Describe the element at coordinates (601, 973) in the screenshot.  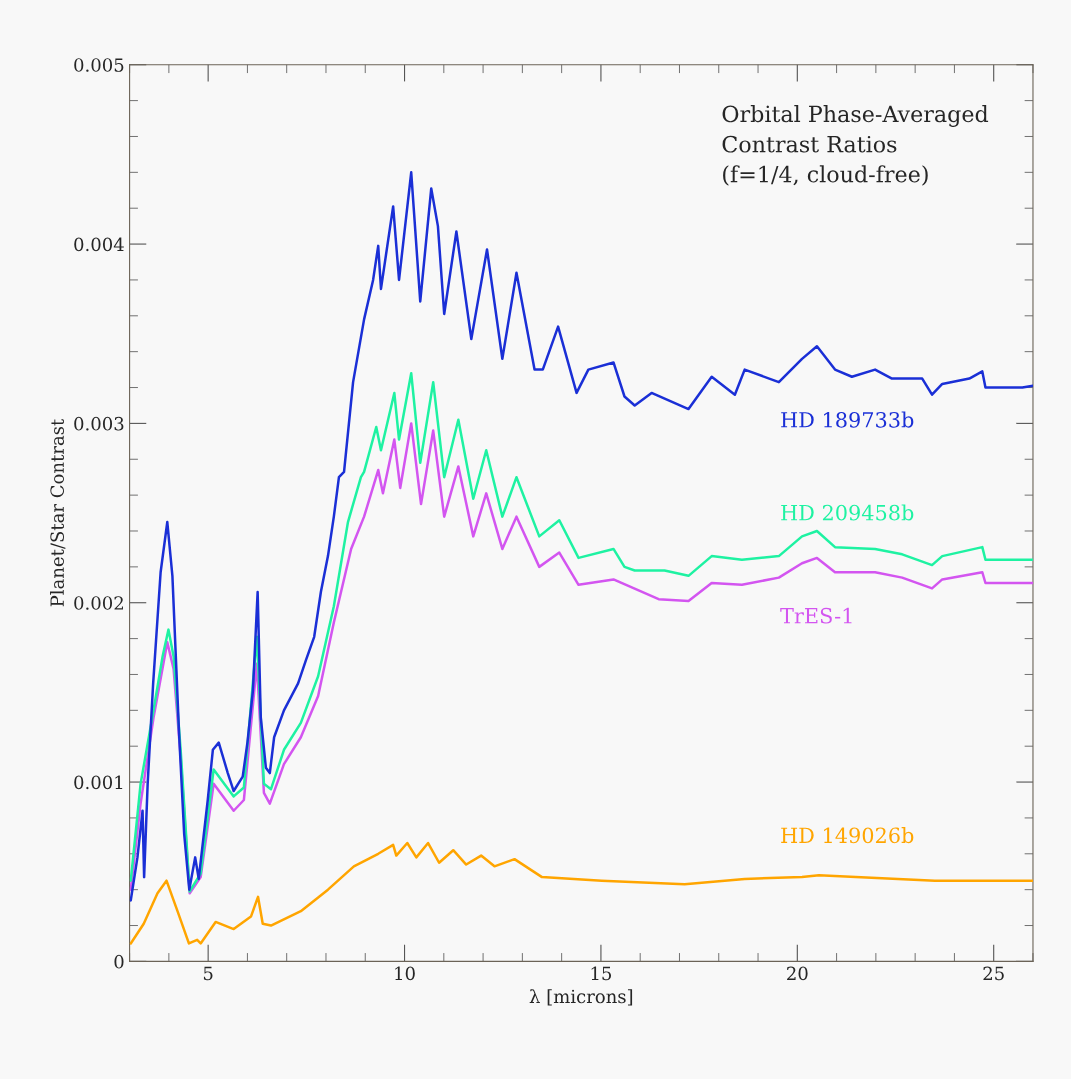
I see `x-tick-label: 15` at that location.